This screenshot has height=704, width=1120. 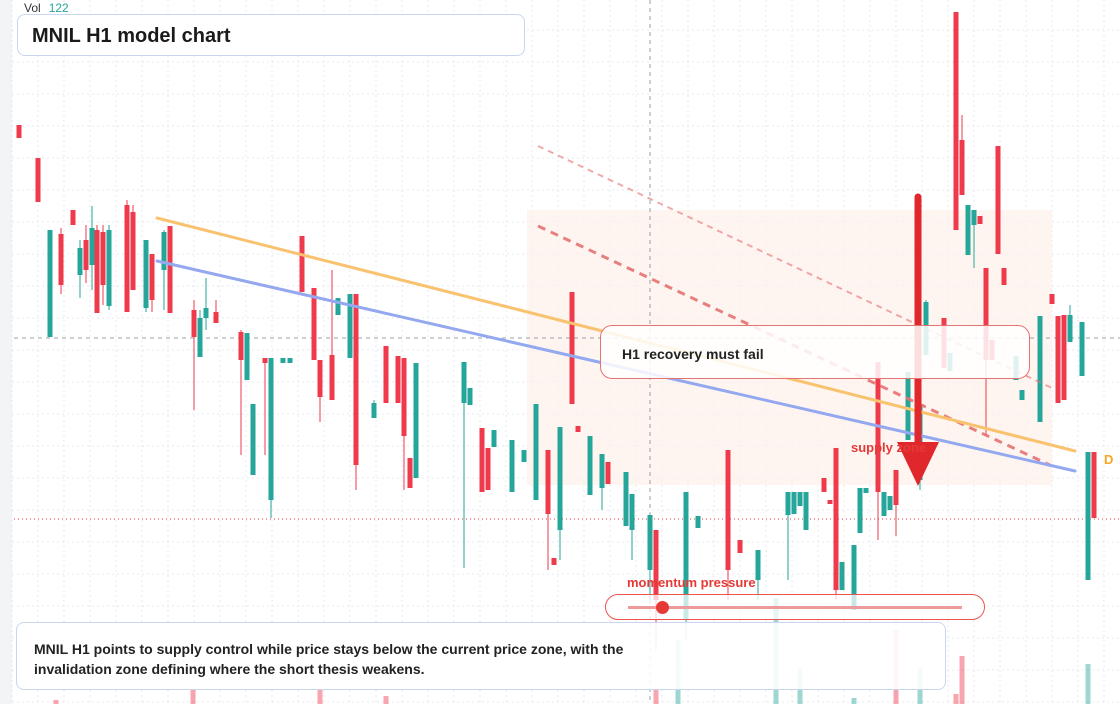 What do you see at coordinates (918, 464) in the screenshot?
I see `down-arrow-head` at bounding box center [918, 464].